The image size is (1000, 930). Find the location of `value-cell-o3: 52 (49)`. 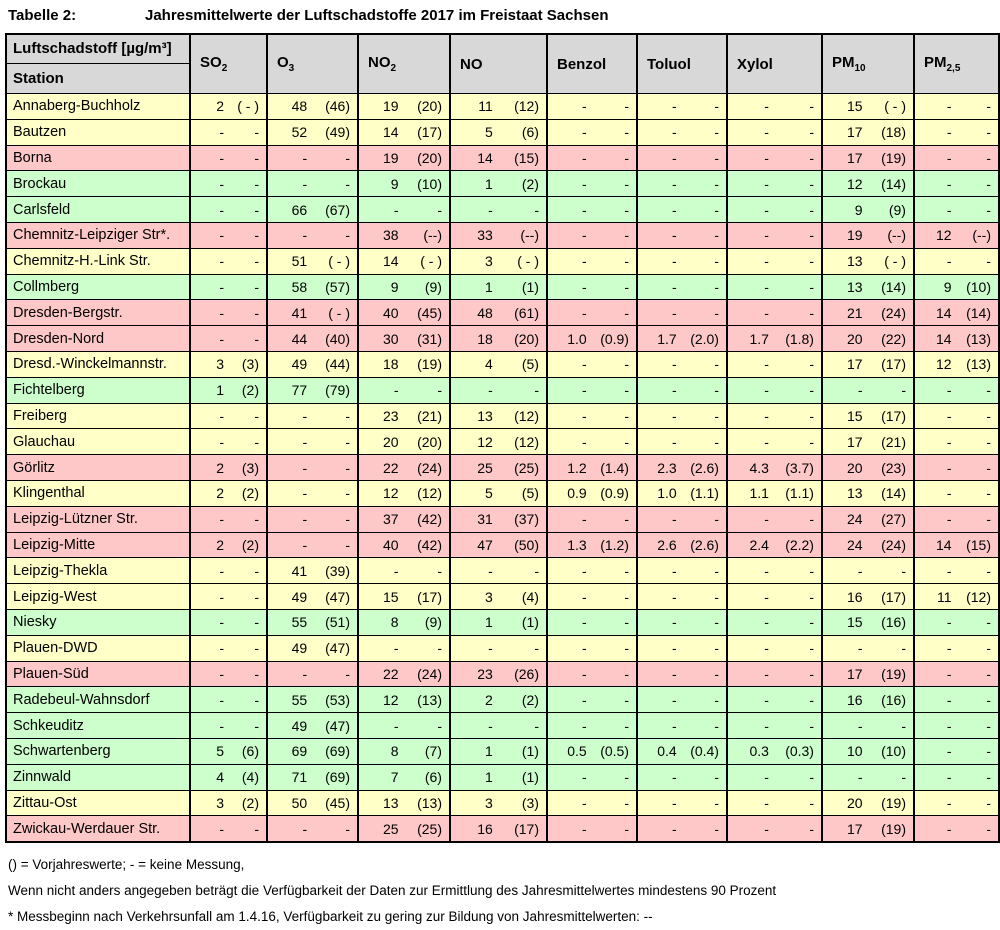

value-cell-o3: 52 (49) is located at coordinates (312, 132).